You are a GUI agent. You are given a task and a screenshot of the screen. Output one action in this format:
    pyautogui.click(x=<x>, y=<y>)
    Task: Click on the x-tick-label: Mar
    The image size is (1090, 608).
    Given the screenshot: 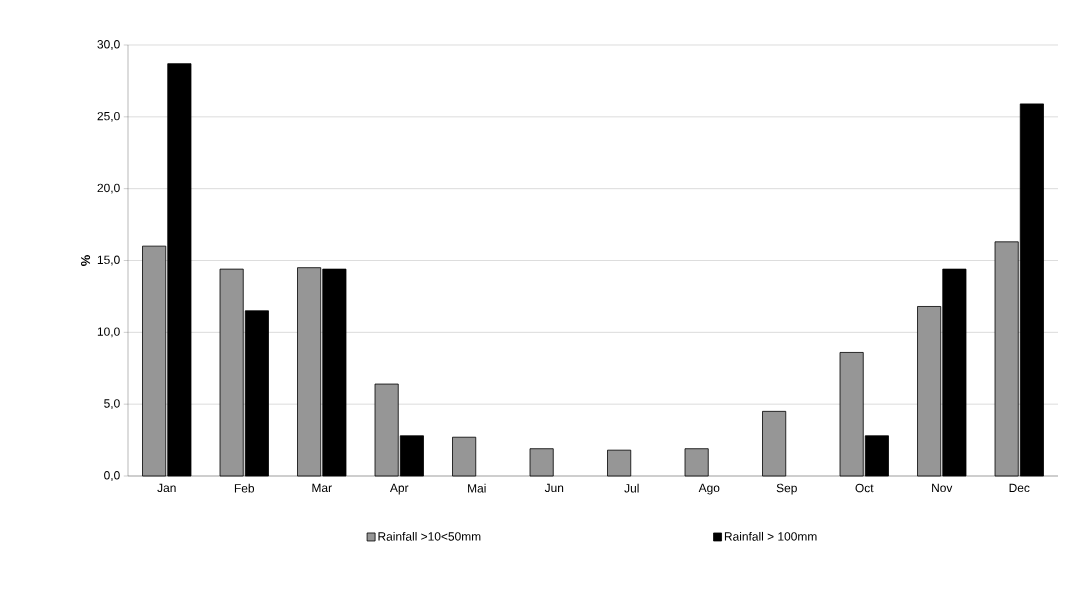 What is the action you would take?
    pyautogui.click(x=322, y=488)
    